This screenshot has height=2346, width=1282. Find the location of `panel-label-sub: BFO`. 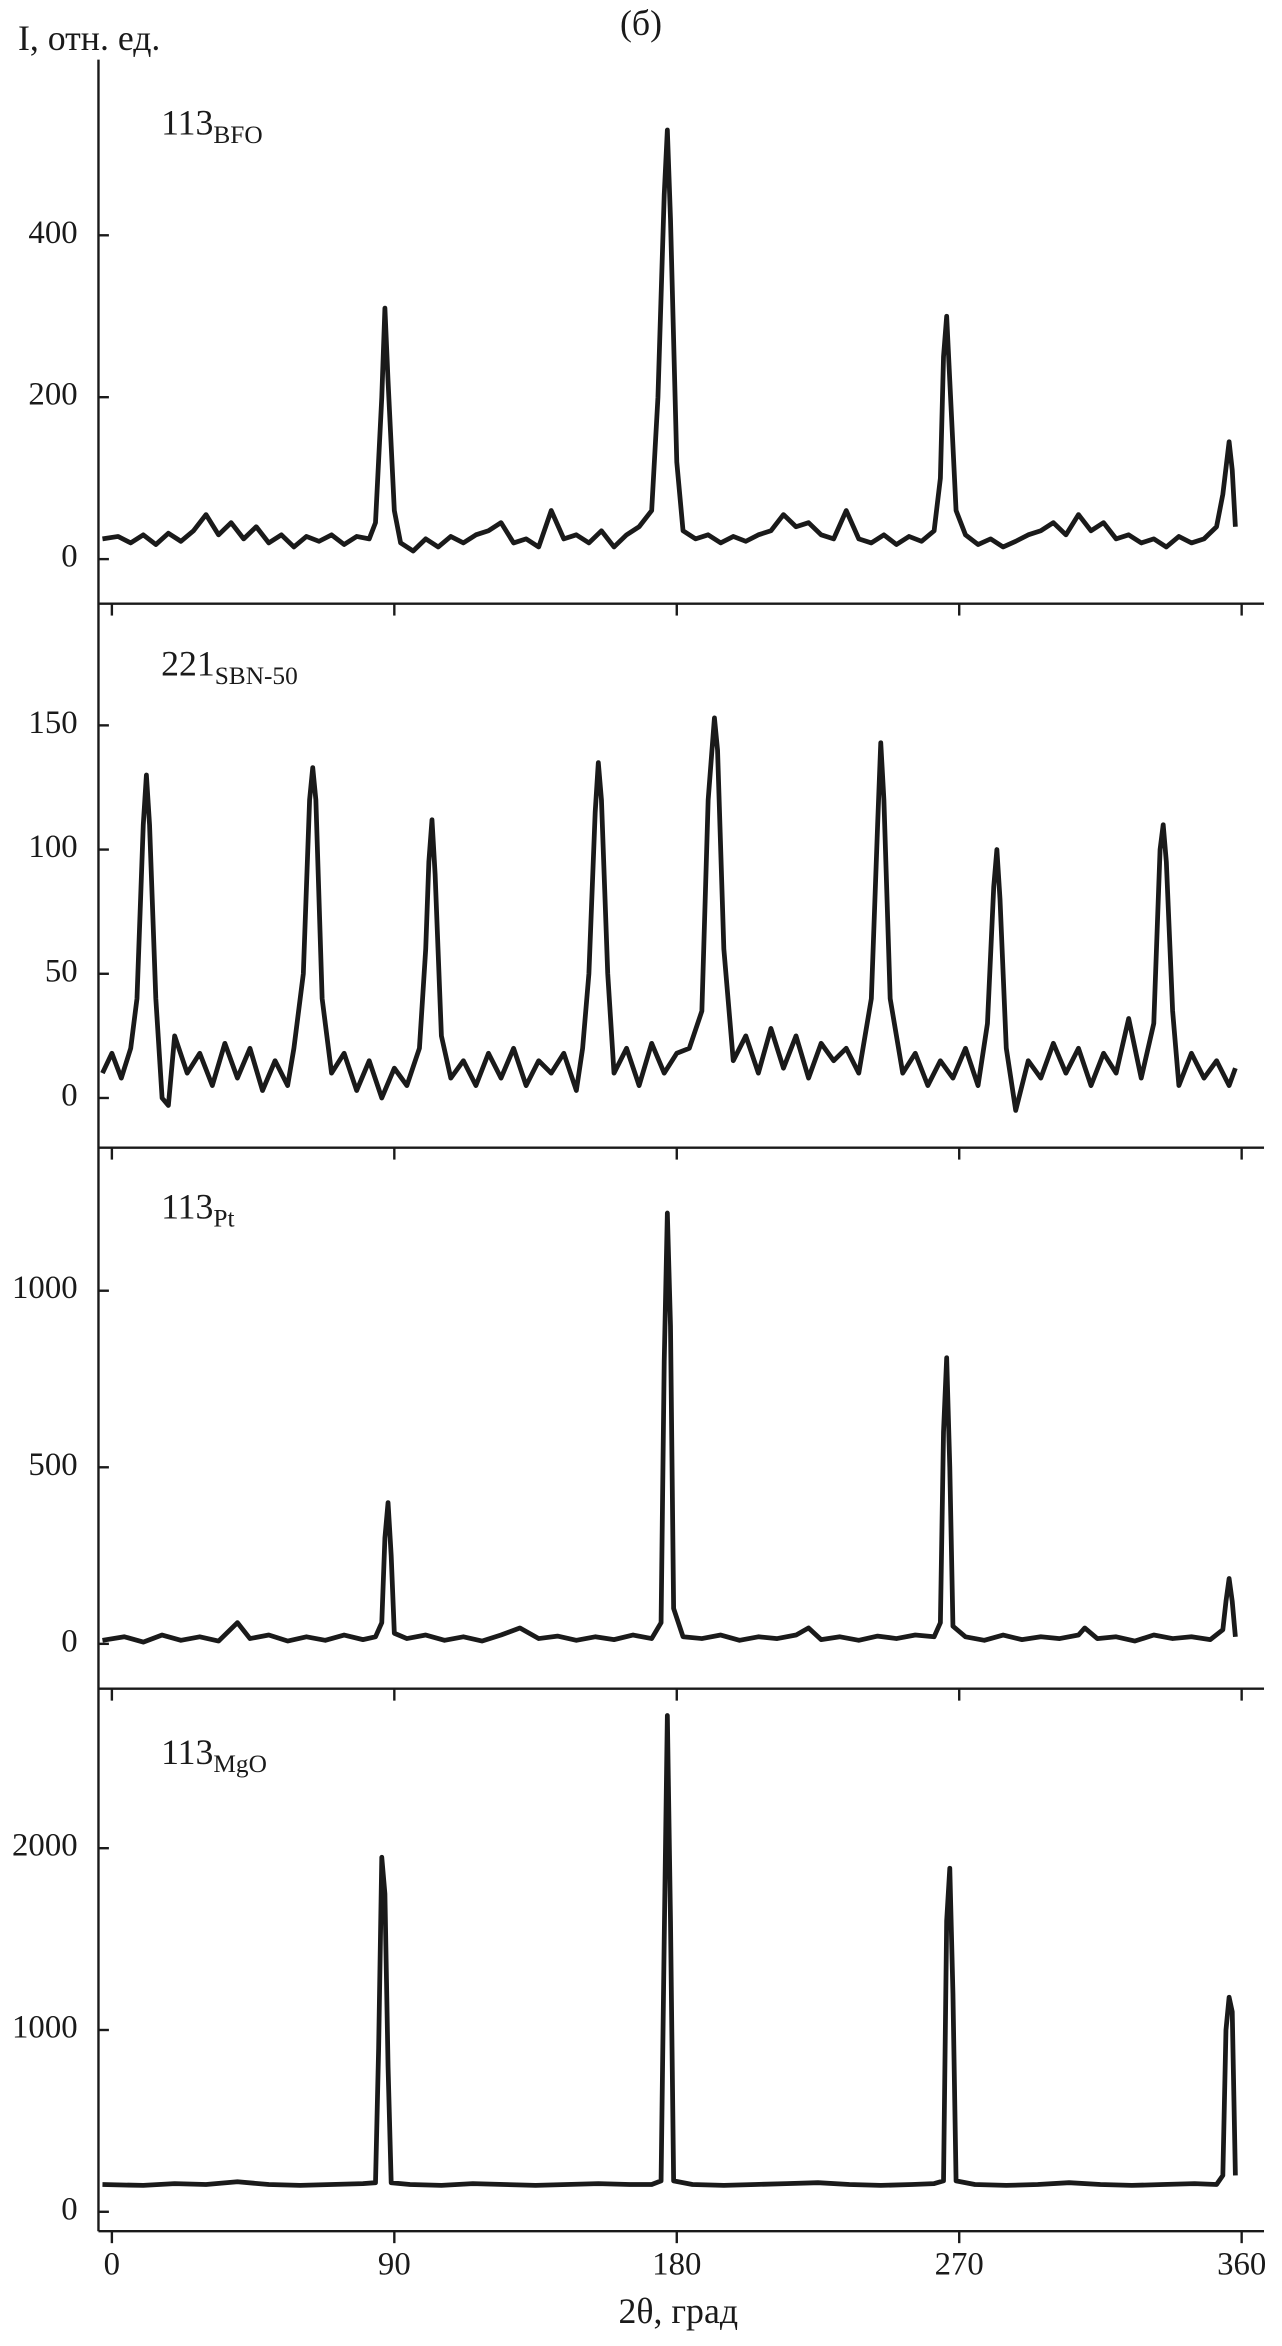

panel-label-sub: BFO is located at coordinates (237, 135).